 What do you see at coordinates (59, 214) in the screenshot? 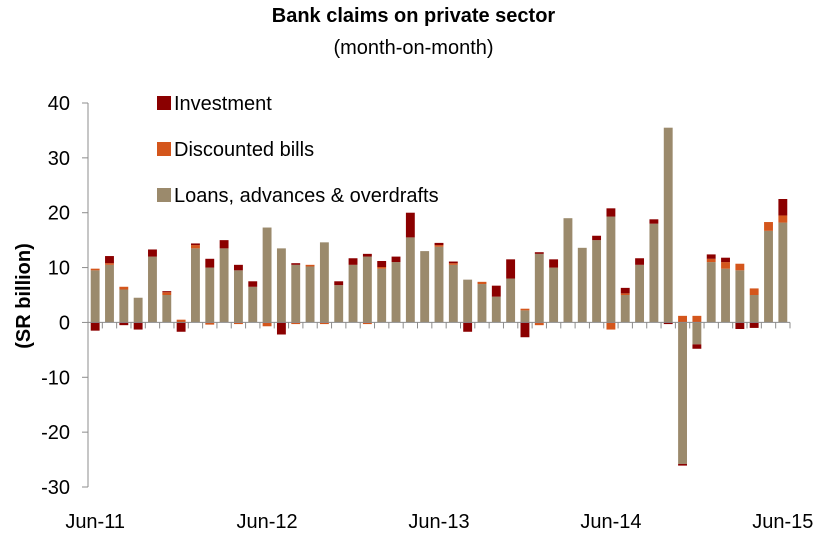
I see `y-tick-label: 20` at bounding box center [59, 214].